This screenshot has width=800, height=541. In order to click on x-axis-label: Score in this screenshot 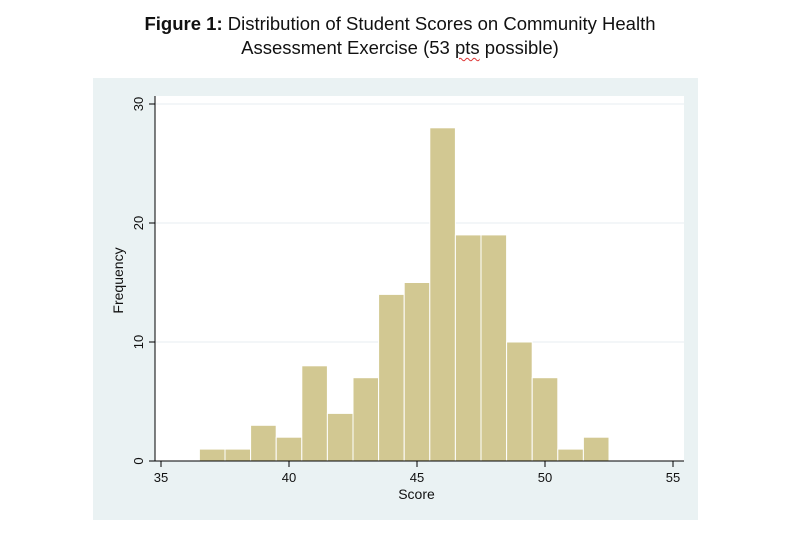, I will do `click(416, 494)`.